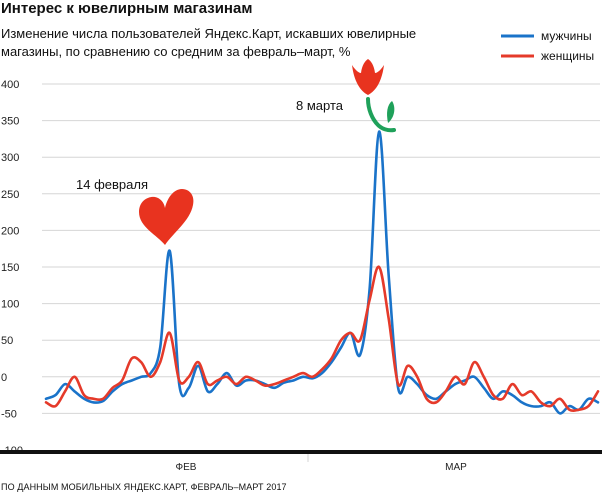 The width and height of the screenshot is (602, 495). I want to click on y-tick-label: 300, so click(10, 158).